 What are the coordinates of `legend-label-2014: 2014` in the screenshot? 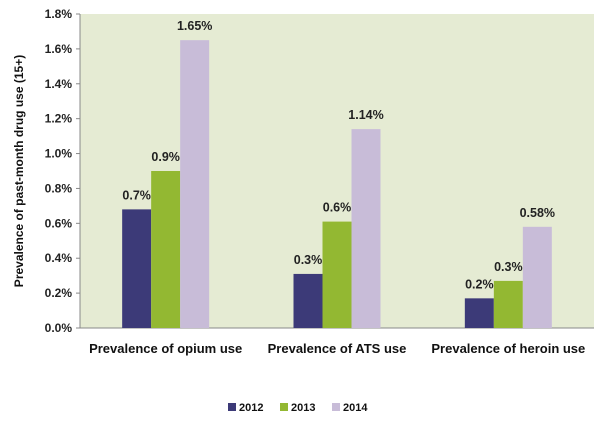 It's located at (355, 408).